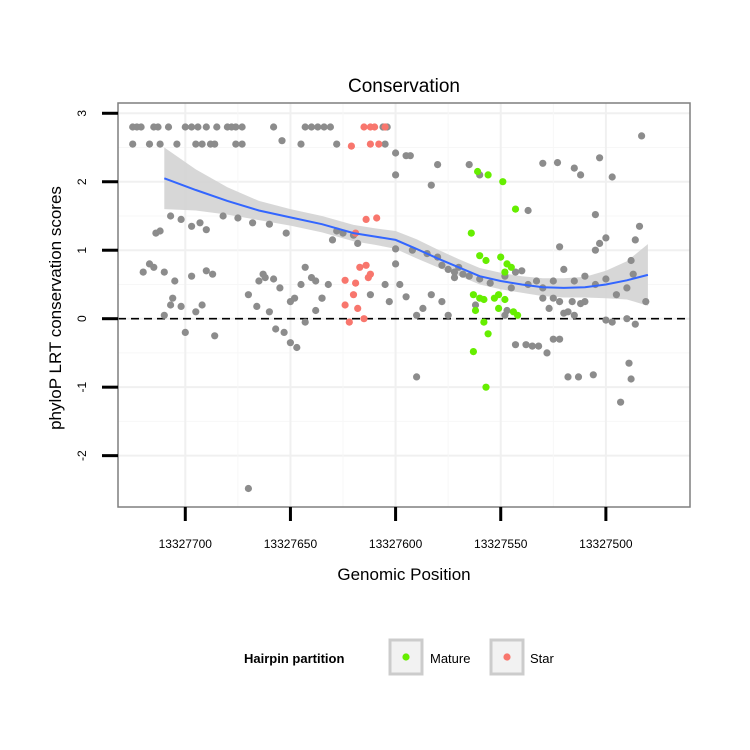  I want to click on y-tick-label: -1, so click(82, 387).